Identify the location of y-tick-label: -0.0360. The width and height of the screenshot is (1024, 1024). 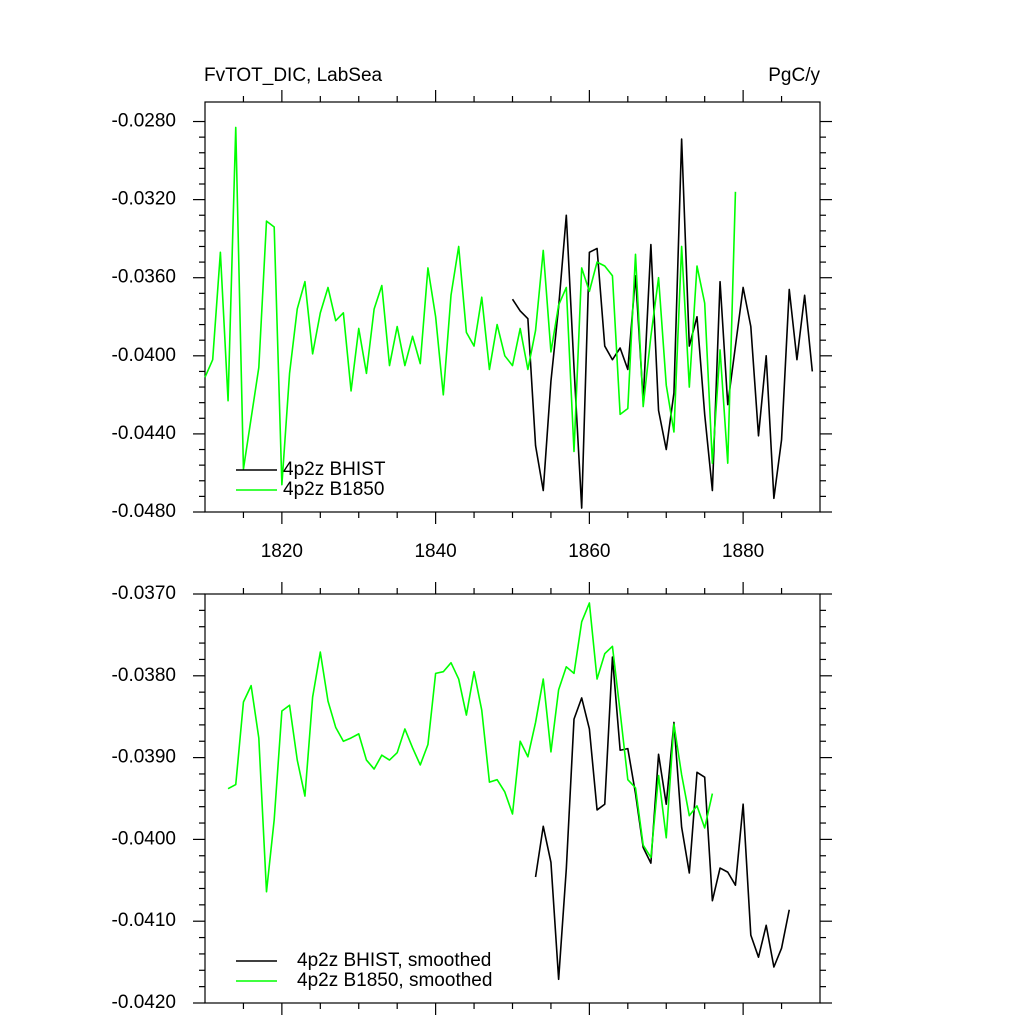
(144, 277).